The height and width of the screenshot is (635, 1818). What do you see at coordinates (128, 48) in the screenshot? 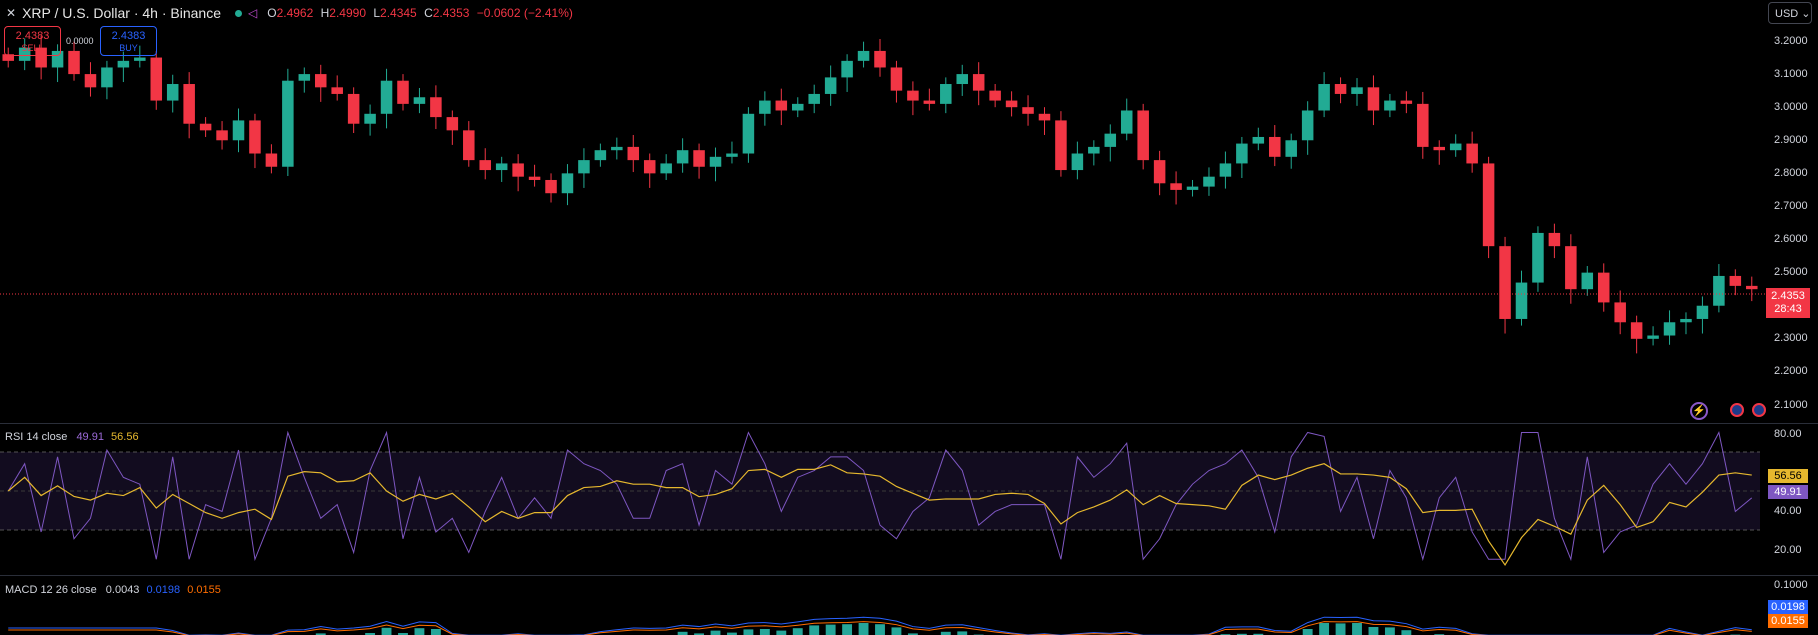
I see `buy-label: BUY` at bounding box center [128, 48].